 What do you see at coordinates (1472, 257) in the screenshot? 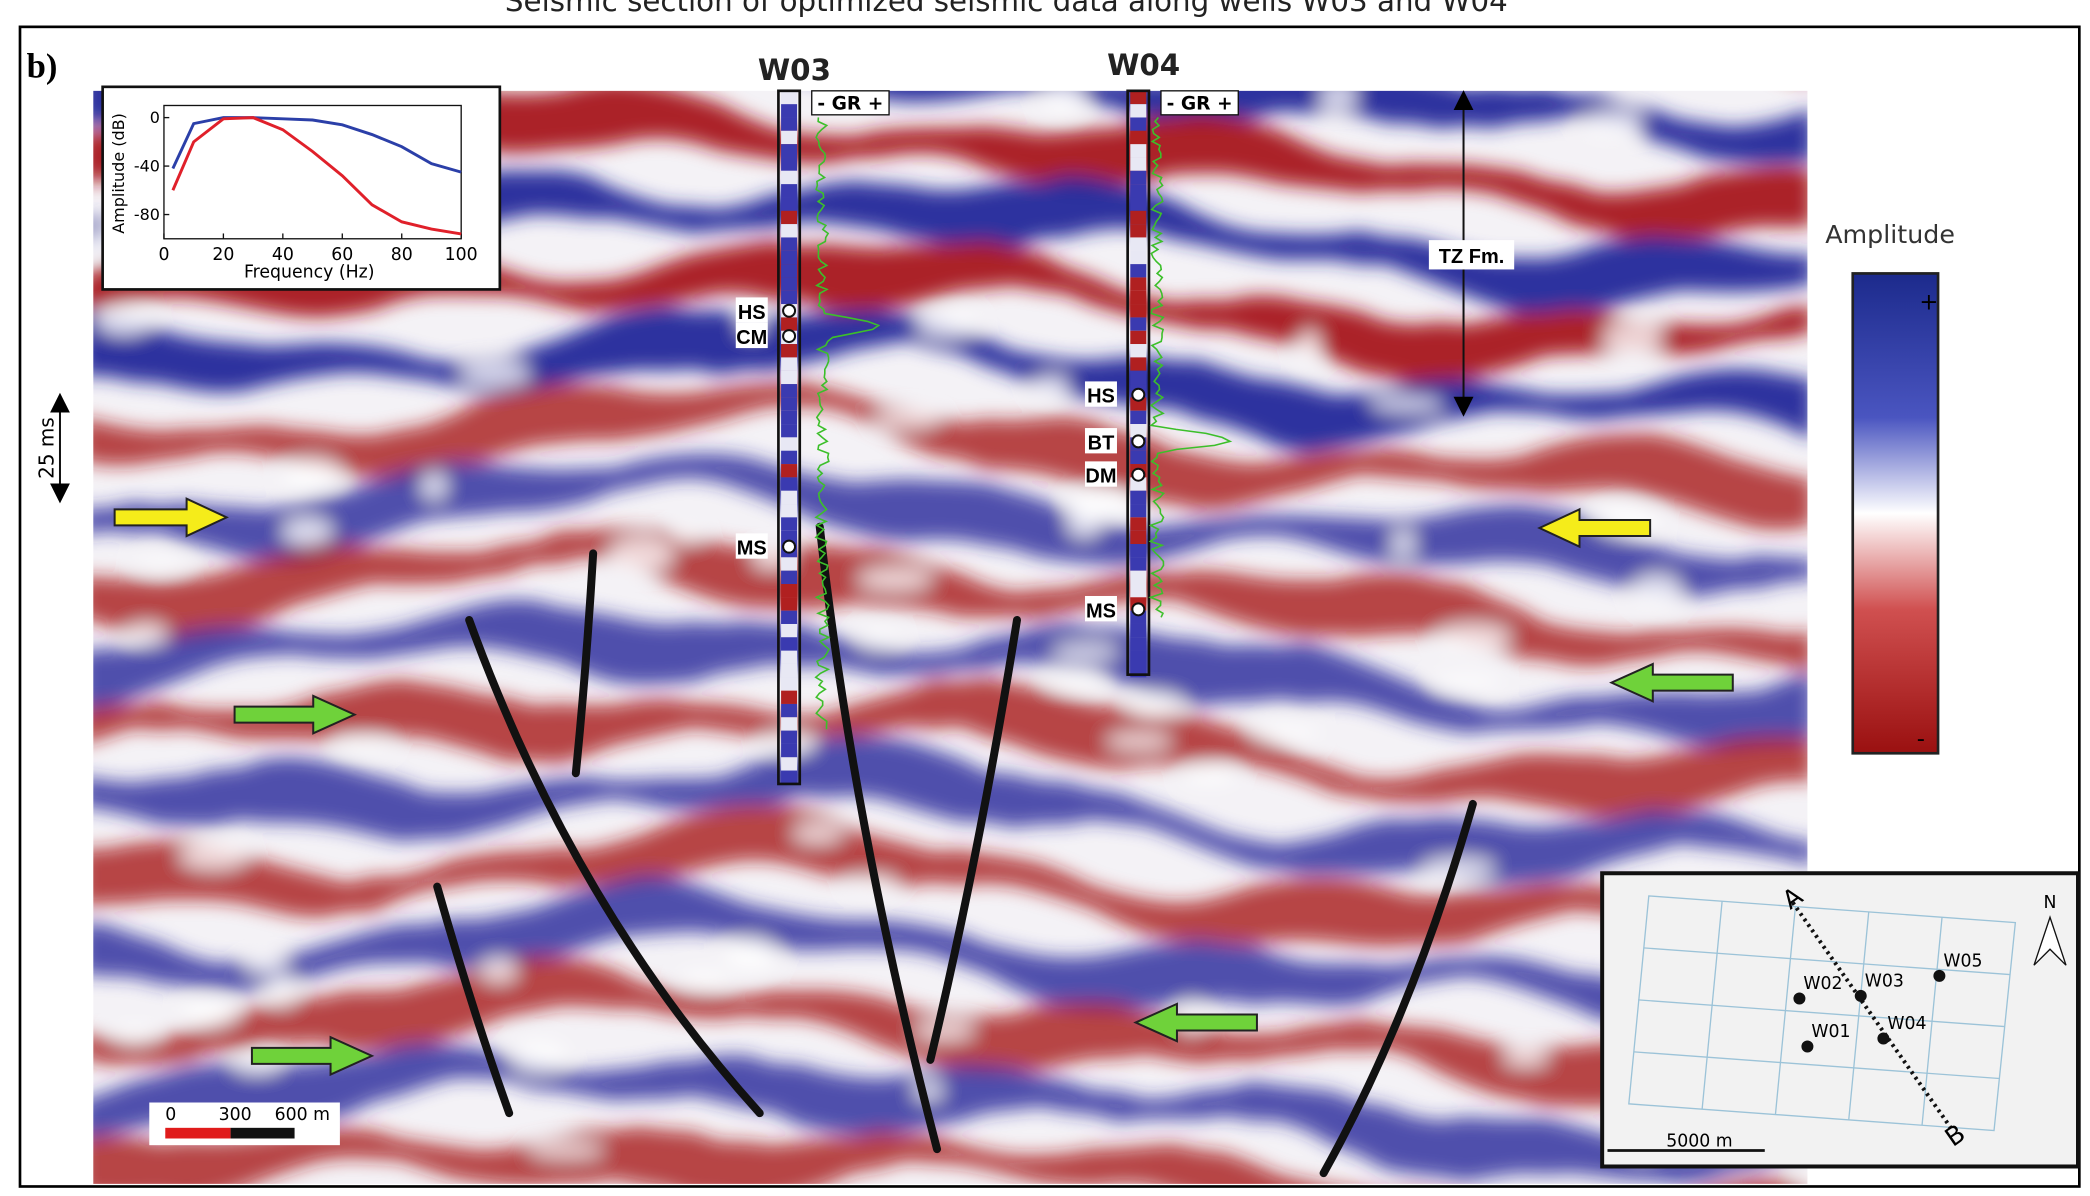
I see `formation-label: TZ Fm.` at bounding box center [1472, 257].